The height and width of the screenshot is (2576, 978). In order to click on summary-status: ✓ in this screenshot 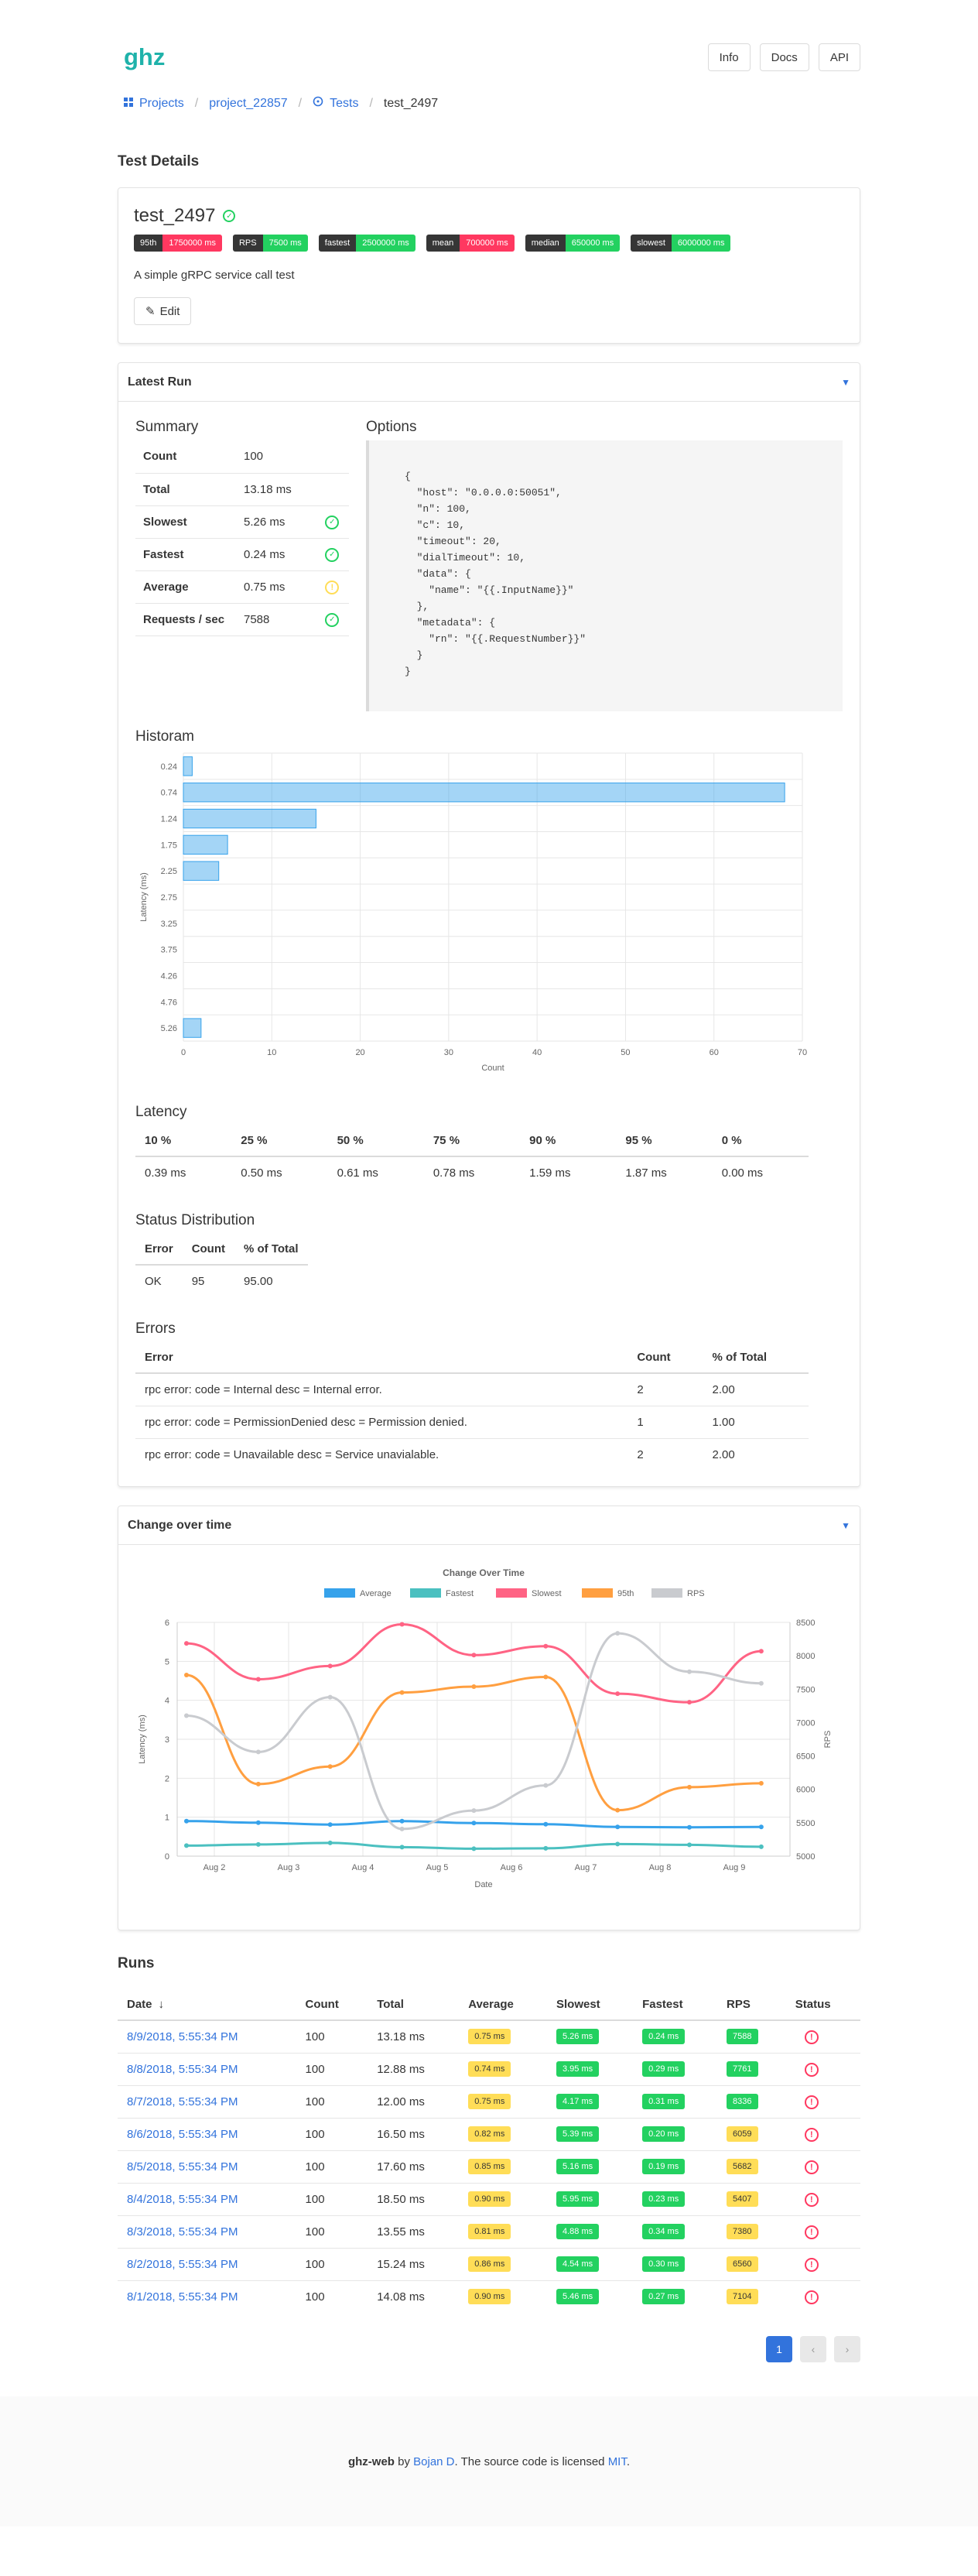, I will do `click(337, 522)`.